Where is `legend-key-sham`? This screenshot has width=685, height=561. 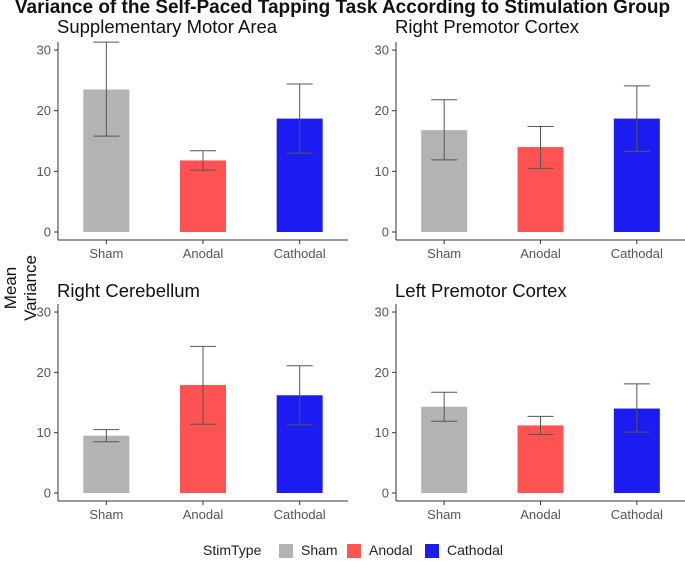 legend-key-sham is located at coordinates (286, 551).